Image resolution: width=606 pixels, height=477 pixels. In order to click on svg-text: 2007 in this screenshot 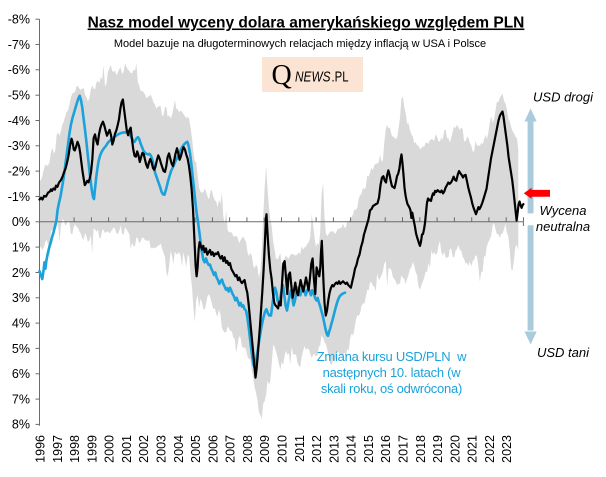, I will do `click(231, 449)`.